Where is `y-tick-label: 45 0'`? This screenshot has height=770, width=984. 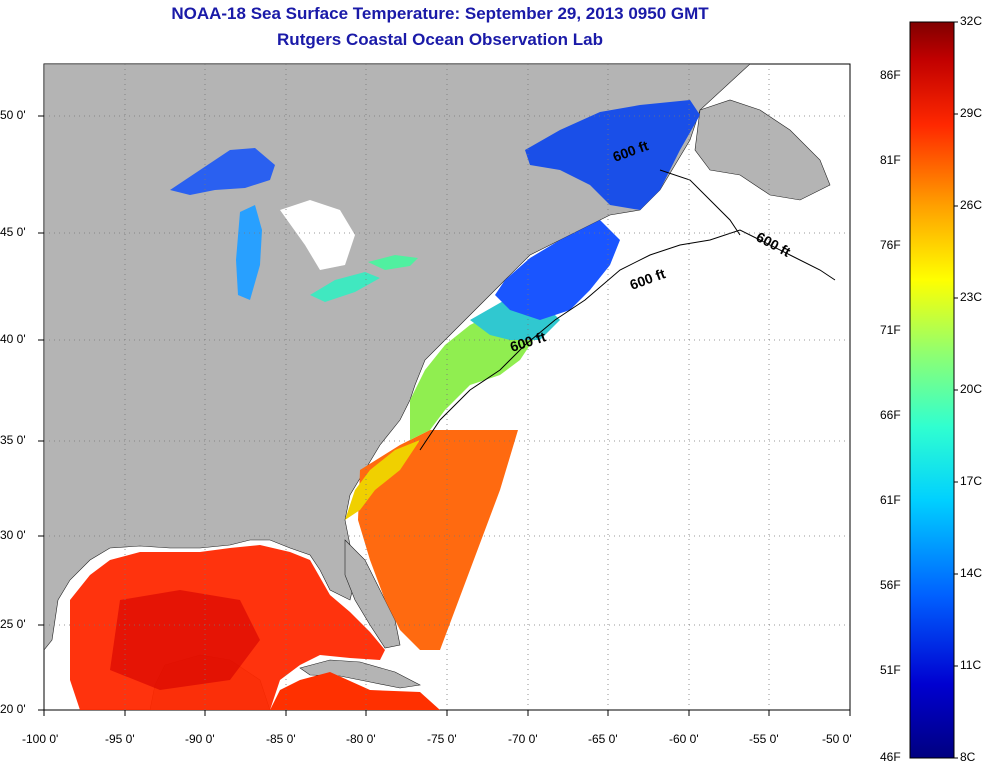
y-tick-label: 45 0' is located at coordinates (13, 232).